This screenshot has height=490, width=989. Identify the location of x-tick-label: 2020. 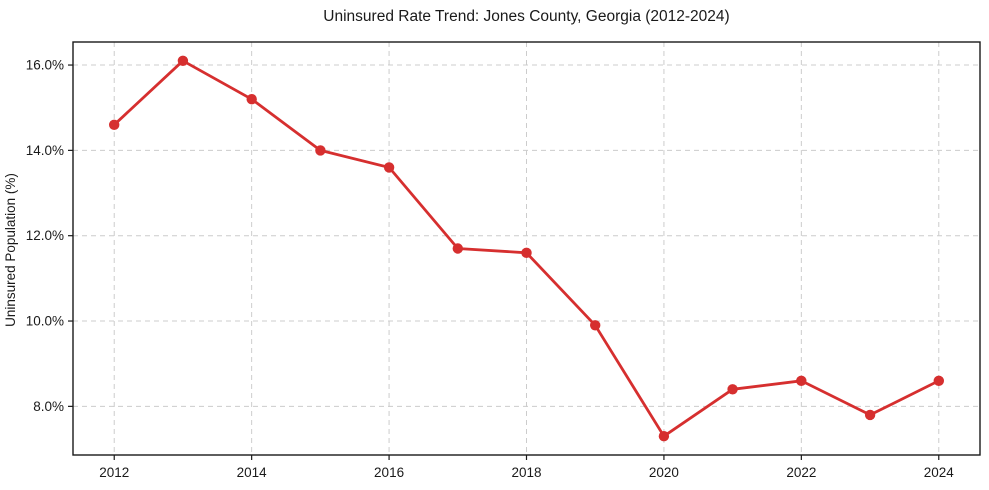
(664, 472).